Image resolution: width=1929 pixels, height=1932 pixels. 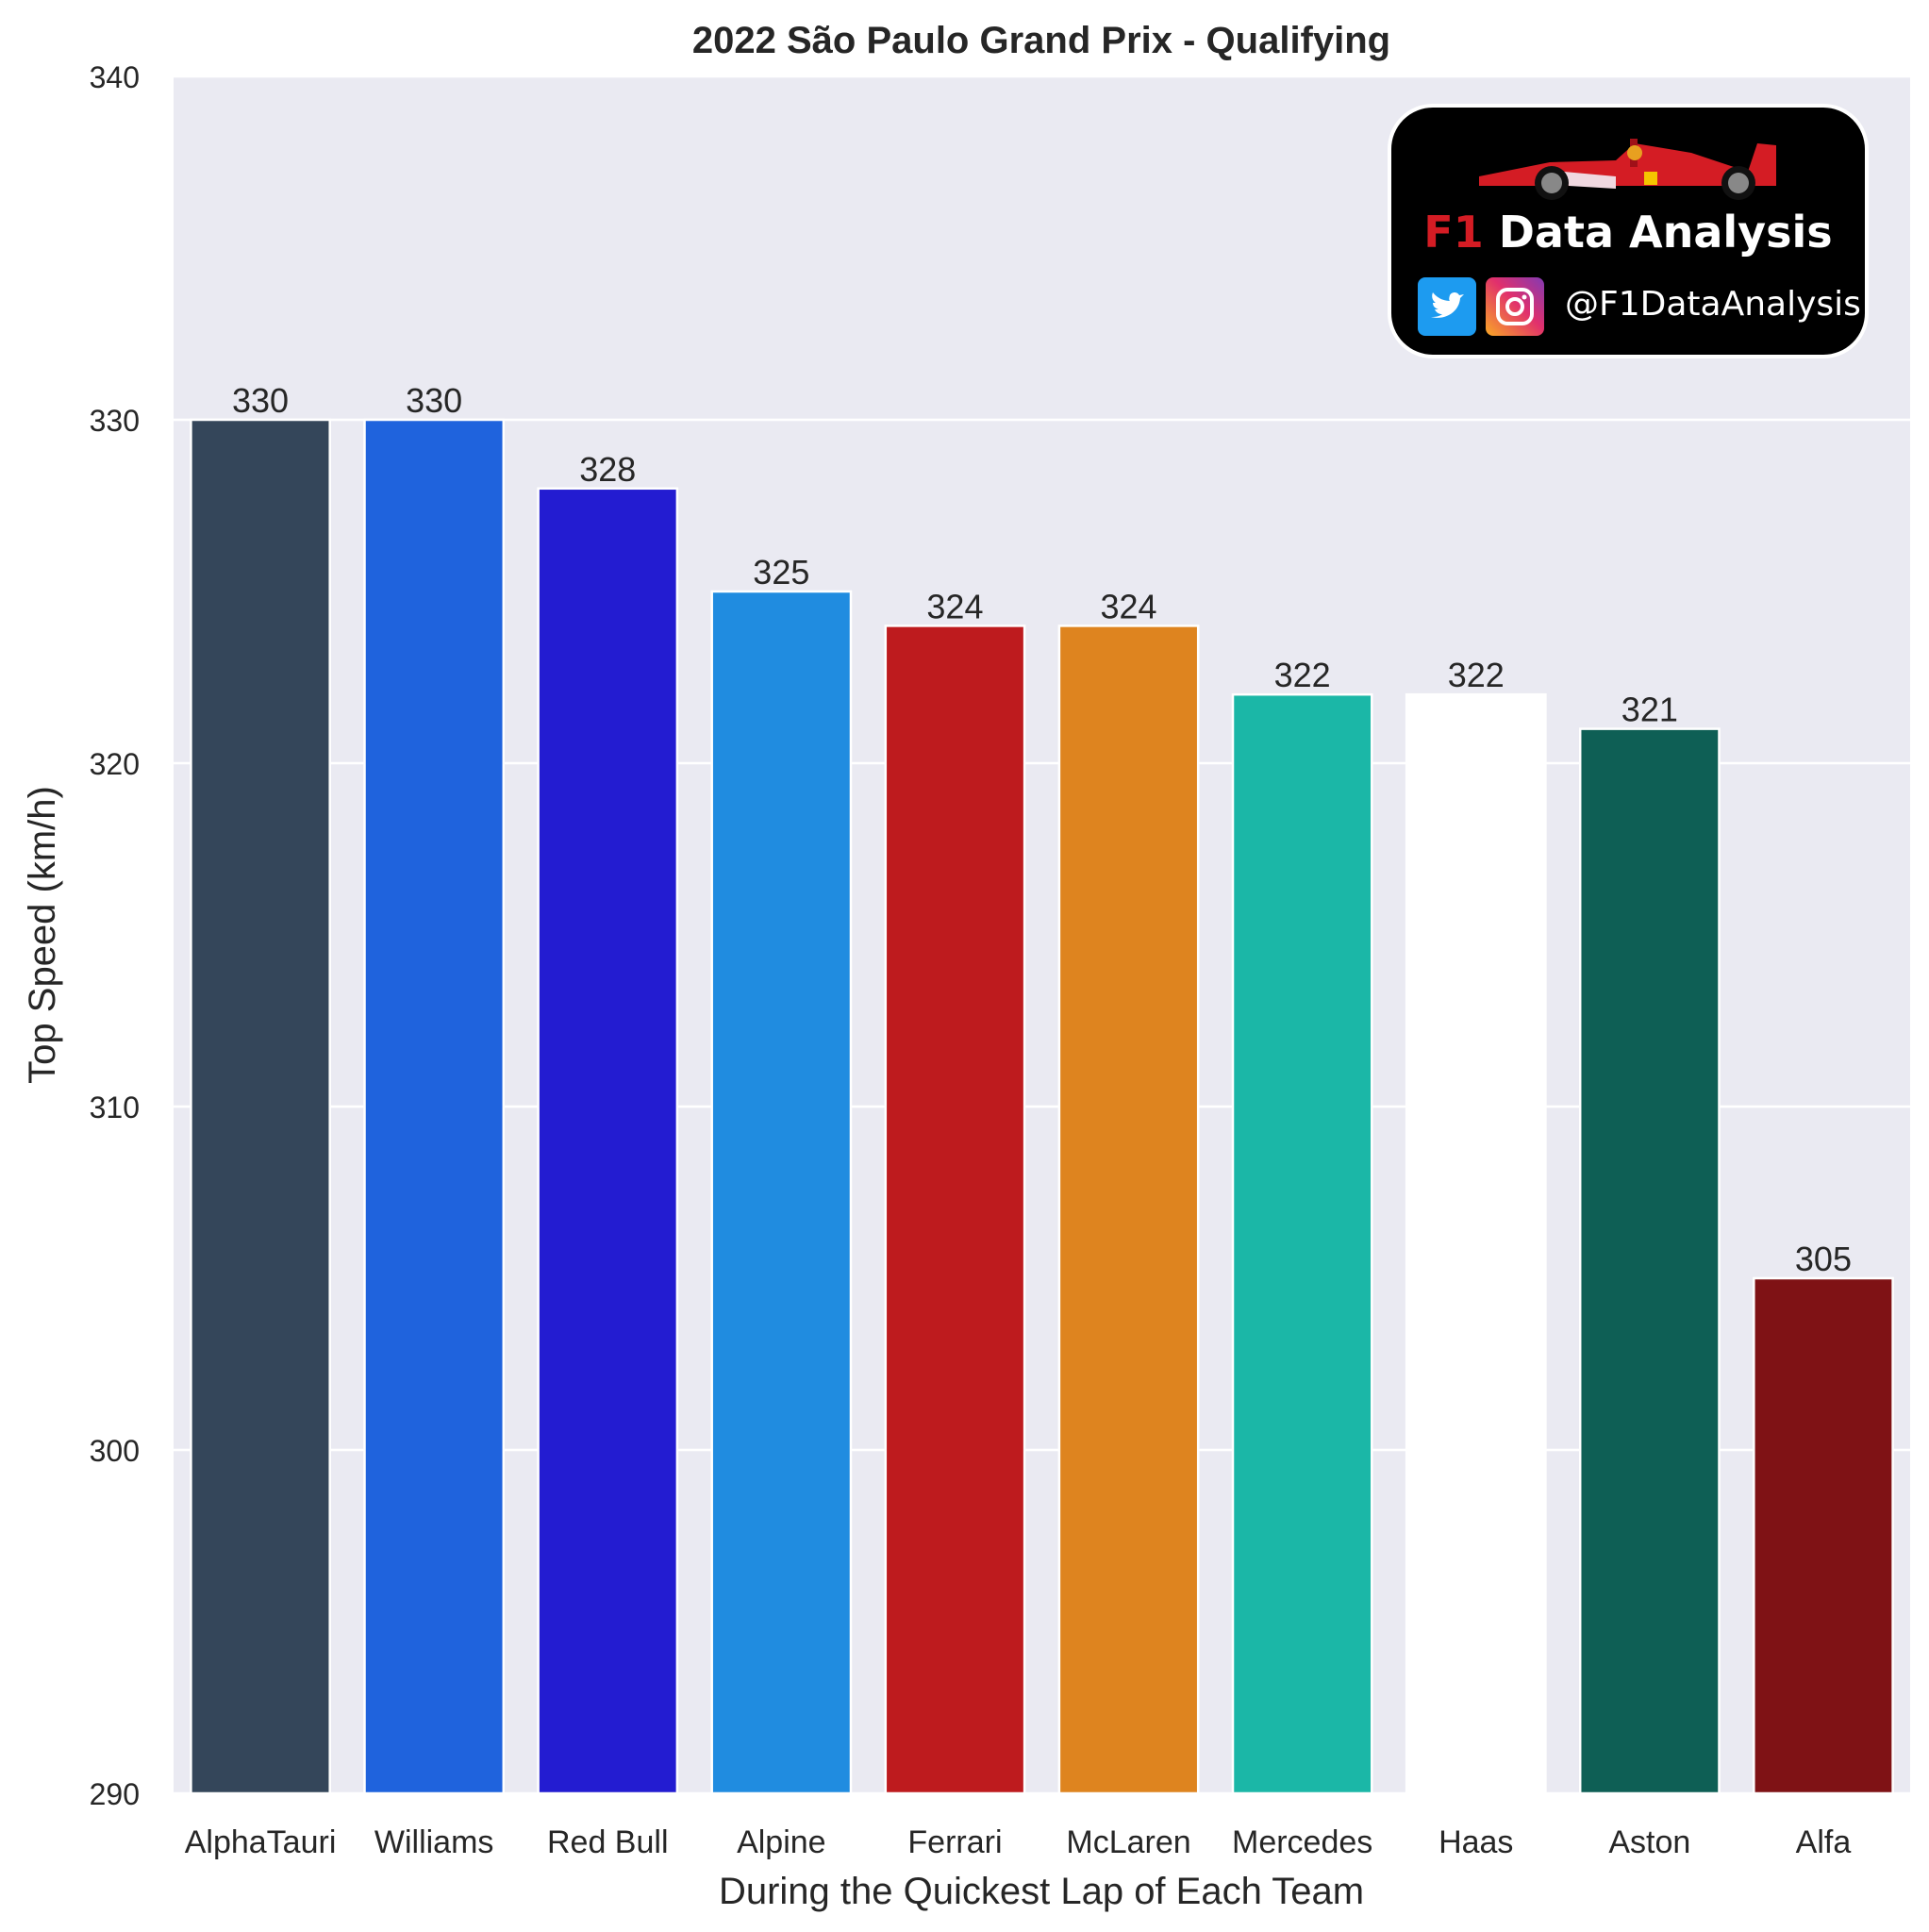 I want to click on x-tick-label: Aston, so click(x=1649, y=1842).